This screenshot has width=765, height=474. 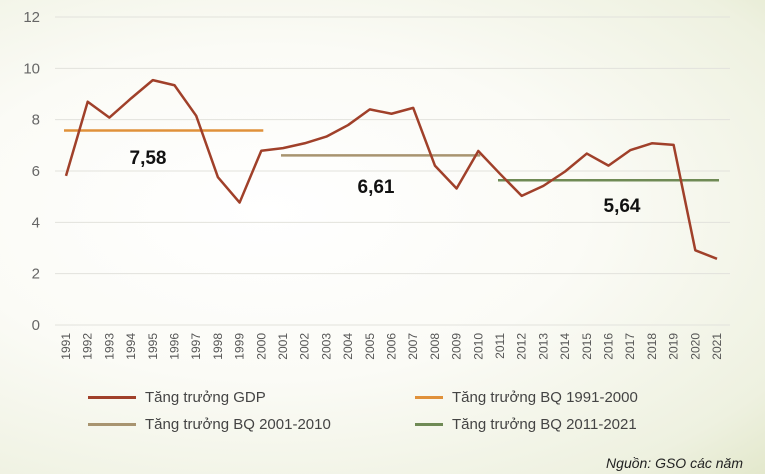 I want to click on x-tick-label: 2010, so click(x=478, y=346).